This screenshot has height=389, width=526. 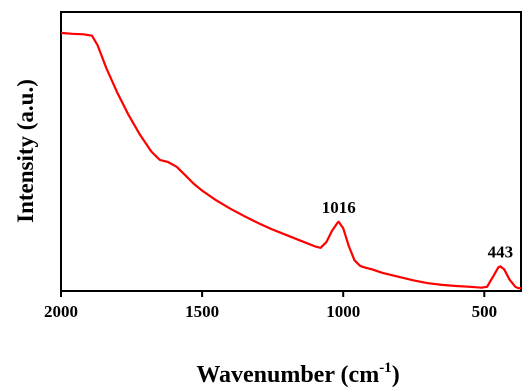 I want to click on x-tick-label: 1500, so click(x=202, y=311).